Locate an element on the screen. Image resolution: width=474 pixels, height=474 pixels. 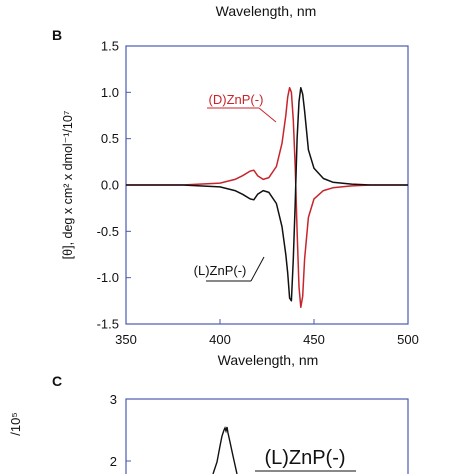
panel-b-label: B is located at coordinates (57, 35).